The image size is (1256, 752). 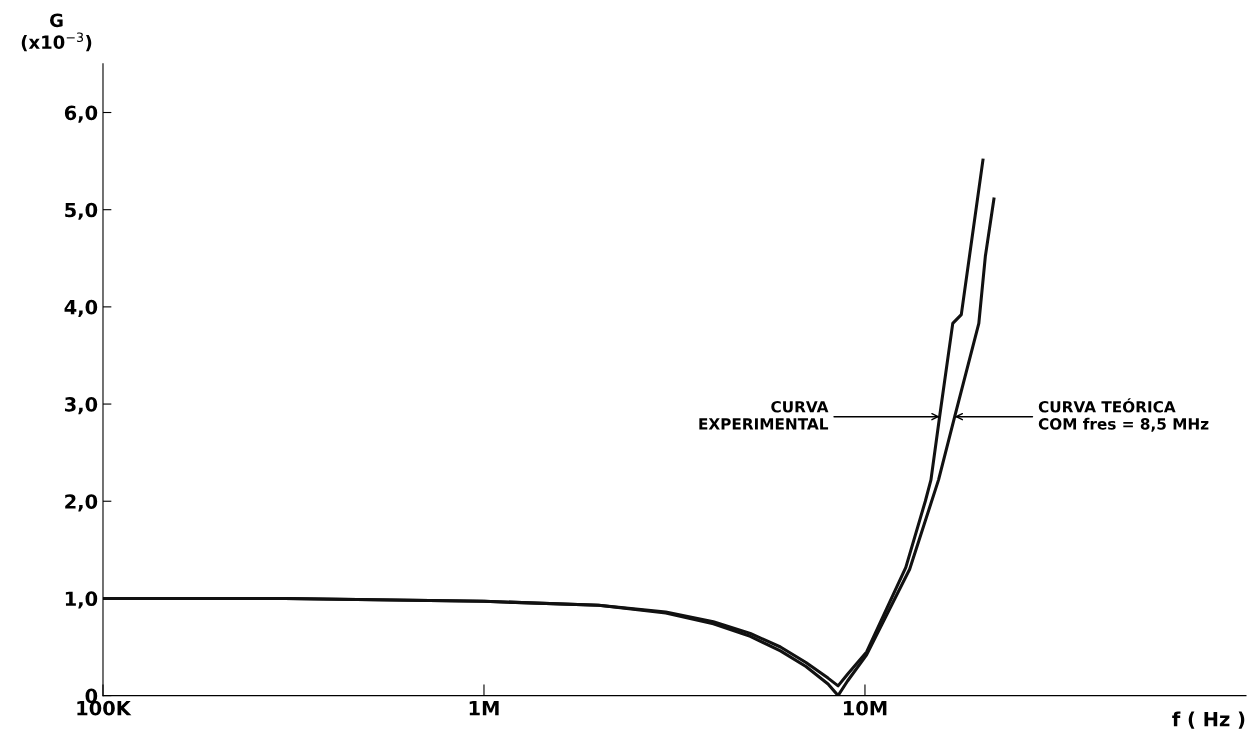 What do you see at coordinates (81, 406) in the screenshot?
I see `y-tick-label: 3,0` at bounding box center [81, 406].